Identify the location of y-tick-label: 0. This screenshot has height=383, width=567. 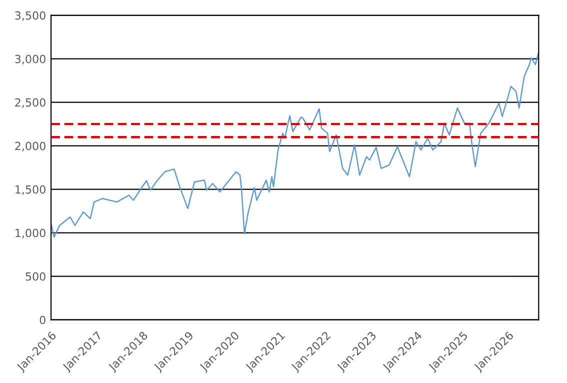
(43, 320).